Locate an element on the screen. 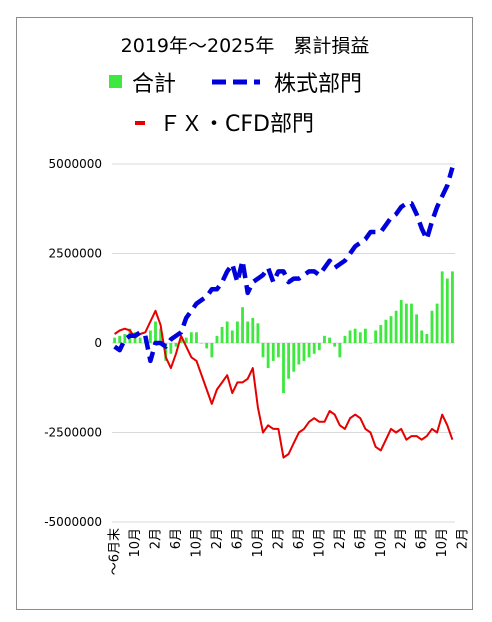 The height and width of the screenshot is (622, 492). legend-label-fx: ＦＸ・CFD部門 is located at coordinates (236, 124).